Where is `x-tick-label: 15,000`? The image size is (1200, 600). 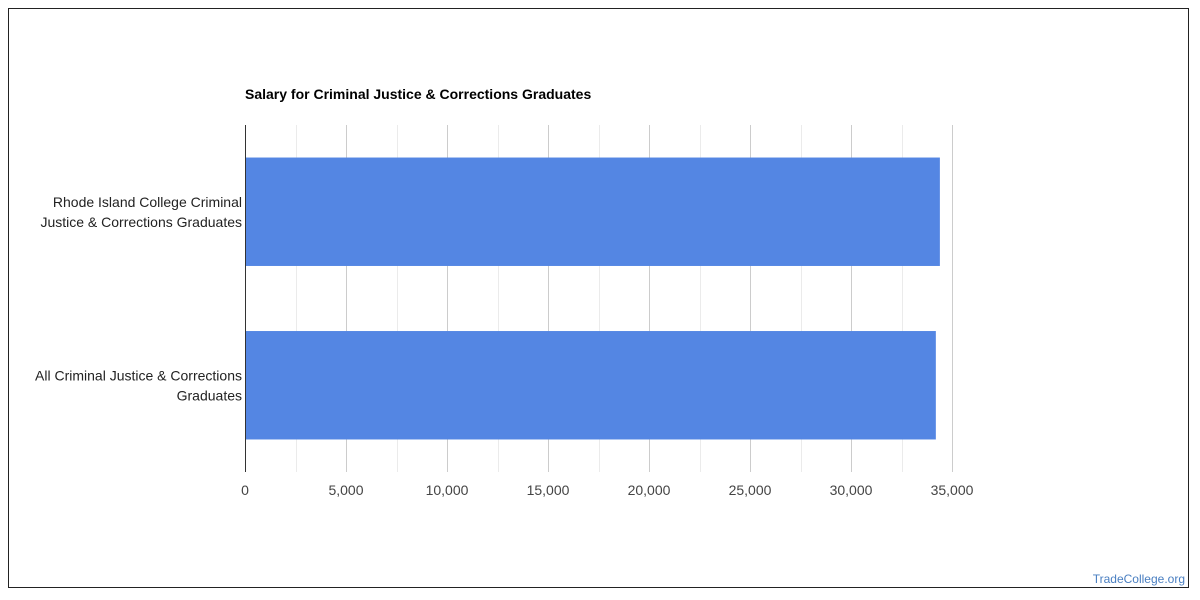 x-tick-label: 15,000 is located at coordinates (548, 490).